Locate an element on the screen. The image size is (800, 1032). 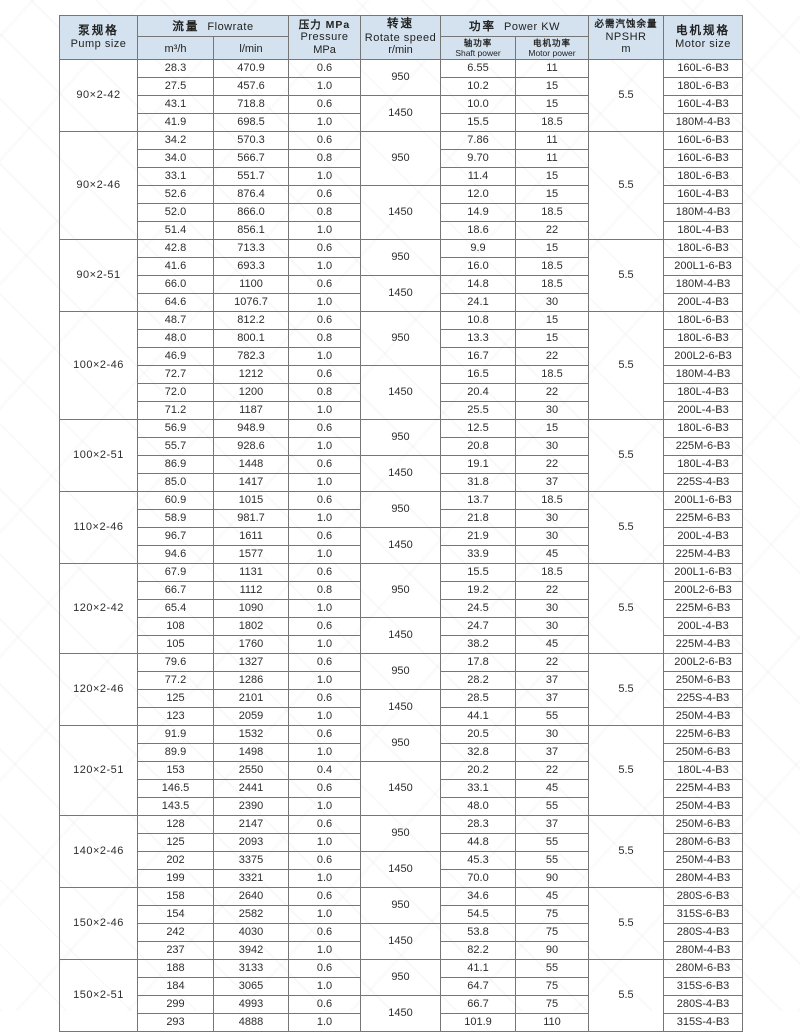
table-row: 153 2550 0.4 1450 20.2 22 180L-4-B3 is located at coordinates (401, 789).